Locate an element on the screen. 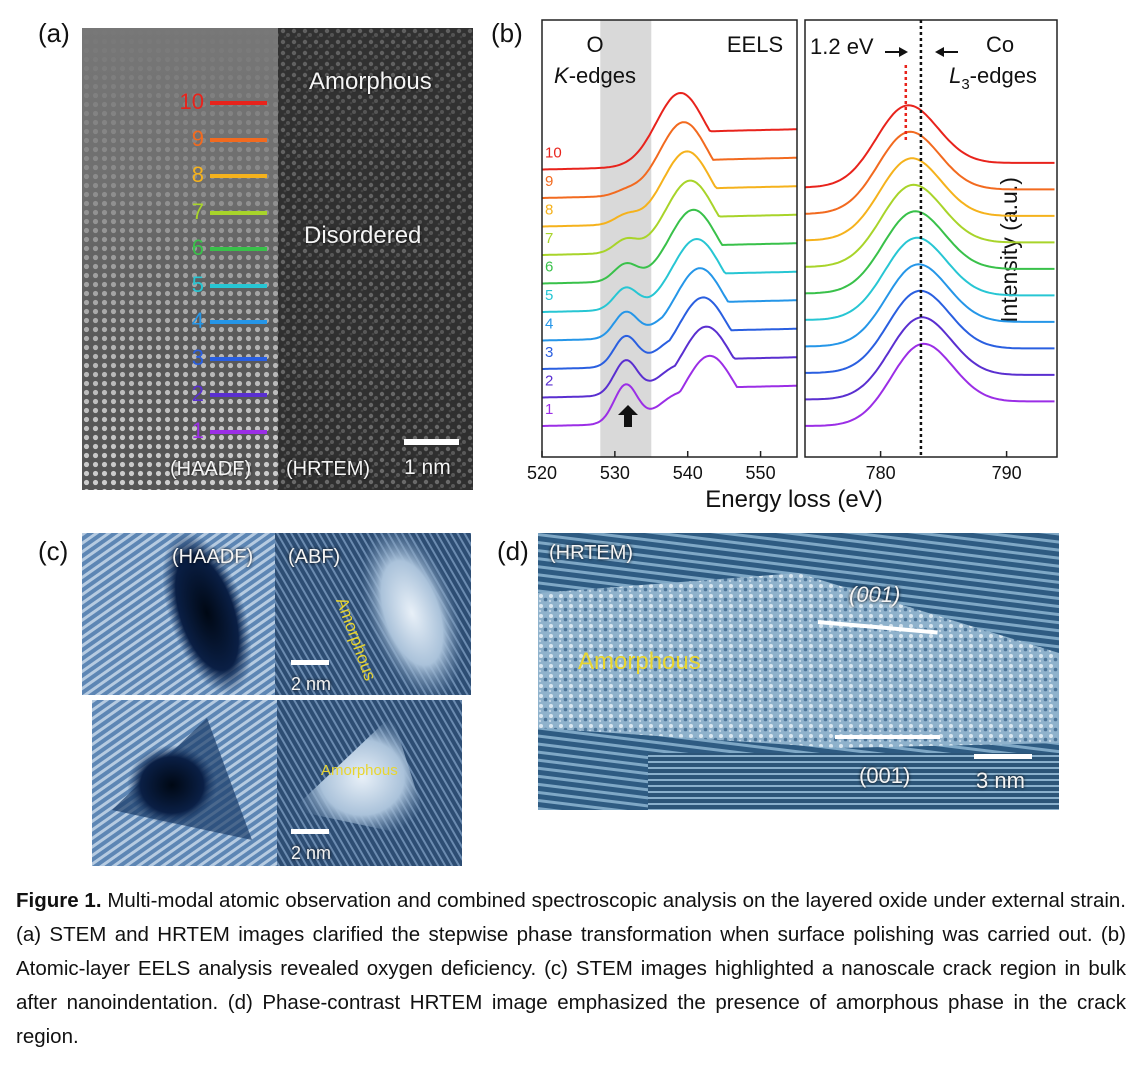 Image resolution: width=1141 pixels, height=1065 pixels. shift-arrowhead-left is located at coordinates (903, 52).